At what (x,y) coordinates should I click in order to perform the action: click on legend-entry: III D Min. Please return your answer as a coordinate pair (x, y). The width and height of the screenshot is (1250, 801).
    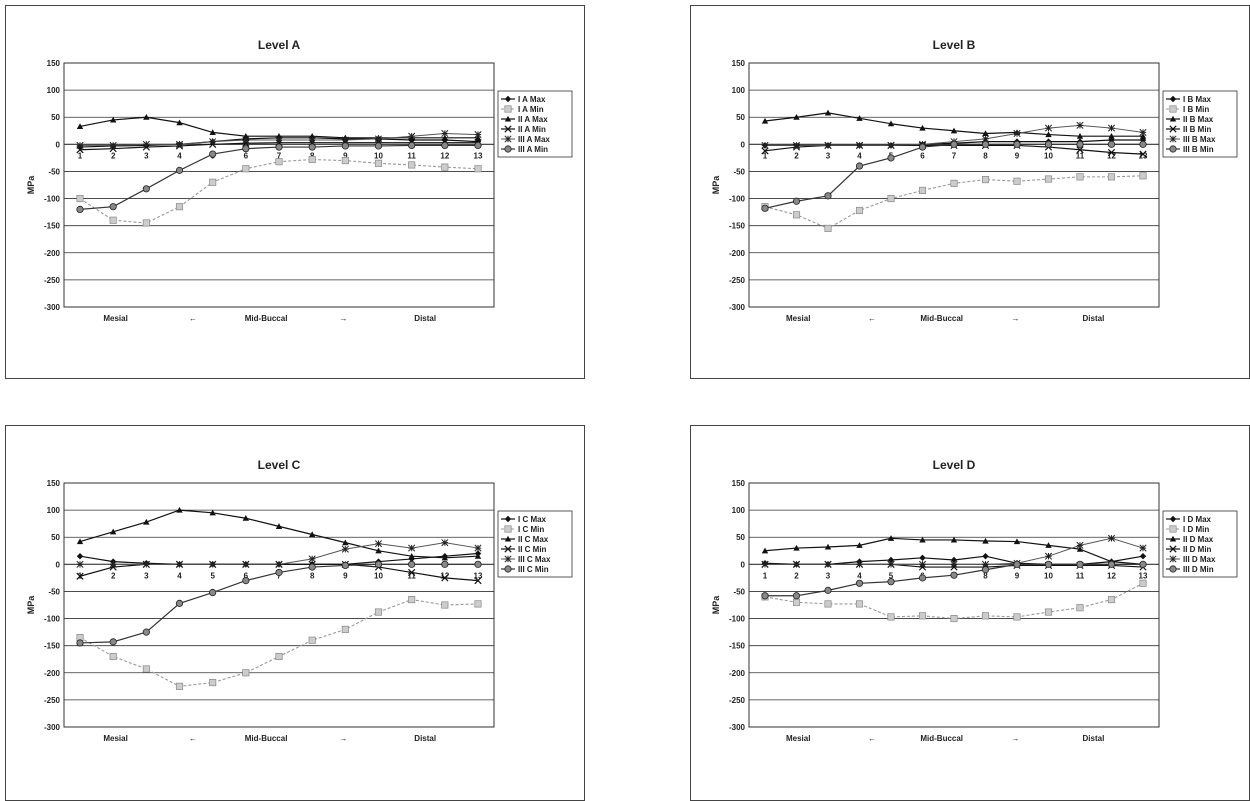
    Looking at the image, I should click on (1198, 569).